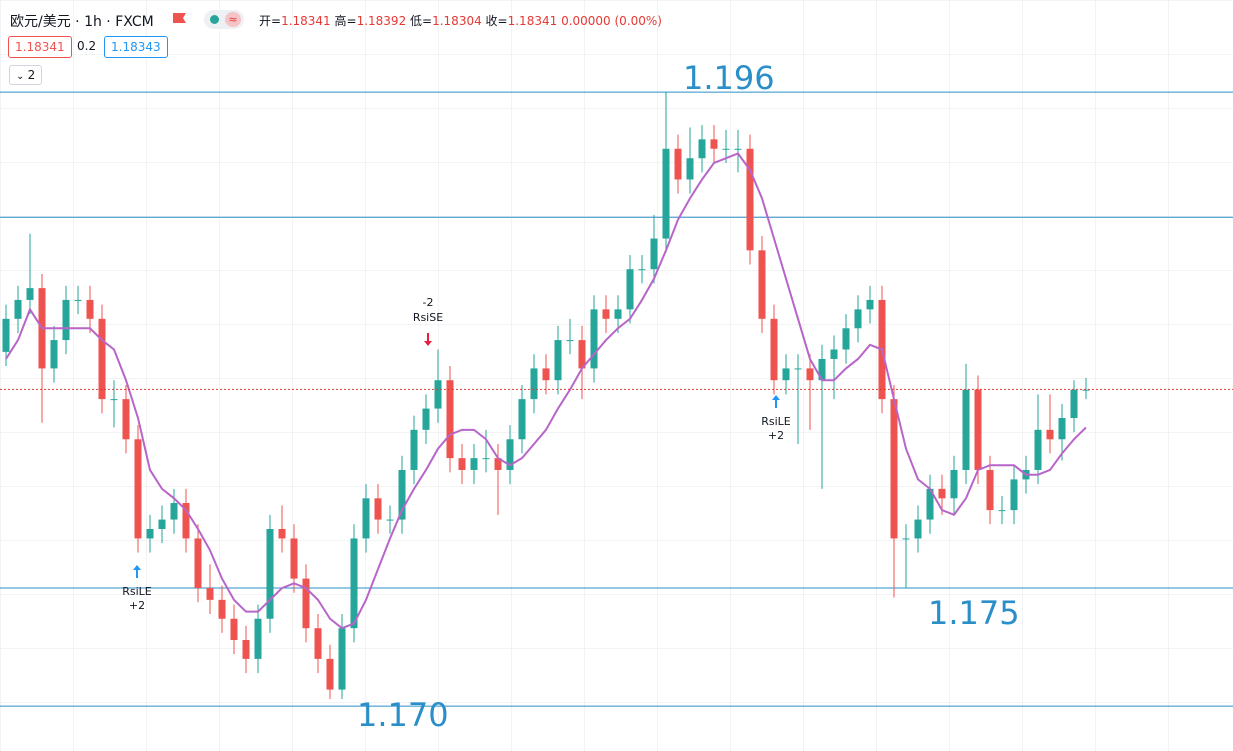 The height and width of the screenshot is (751, 1233). Describe the element at coordinates (40, 47) in the screenshot. I see `sell-button: 1.18341` at that location.